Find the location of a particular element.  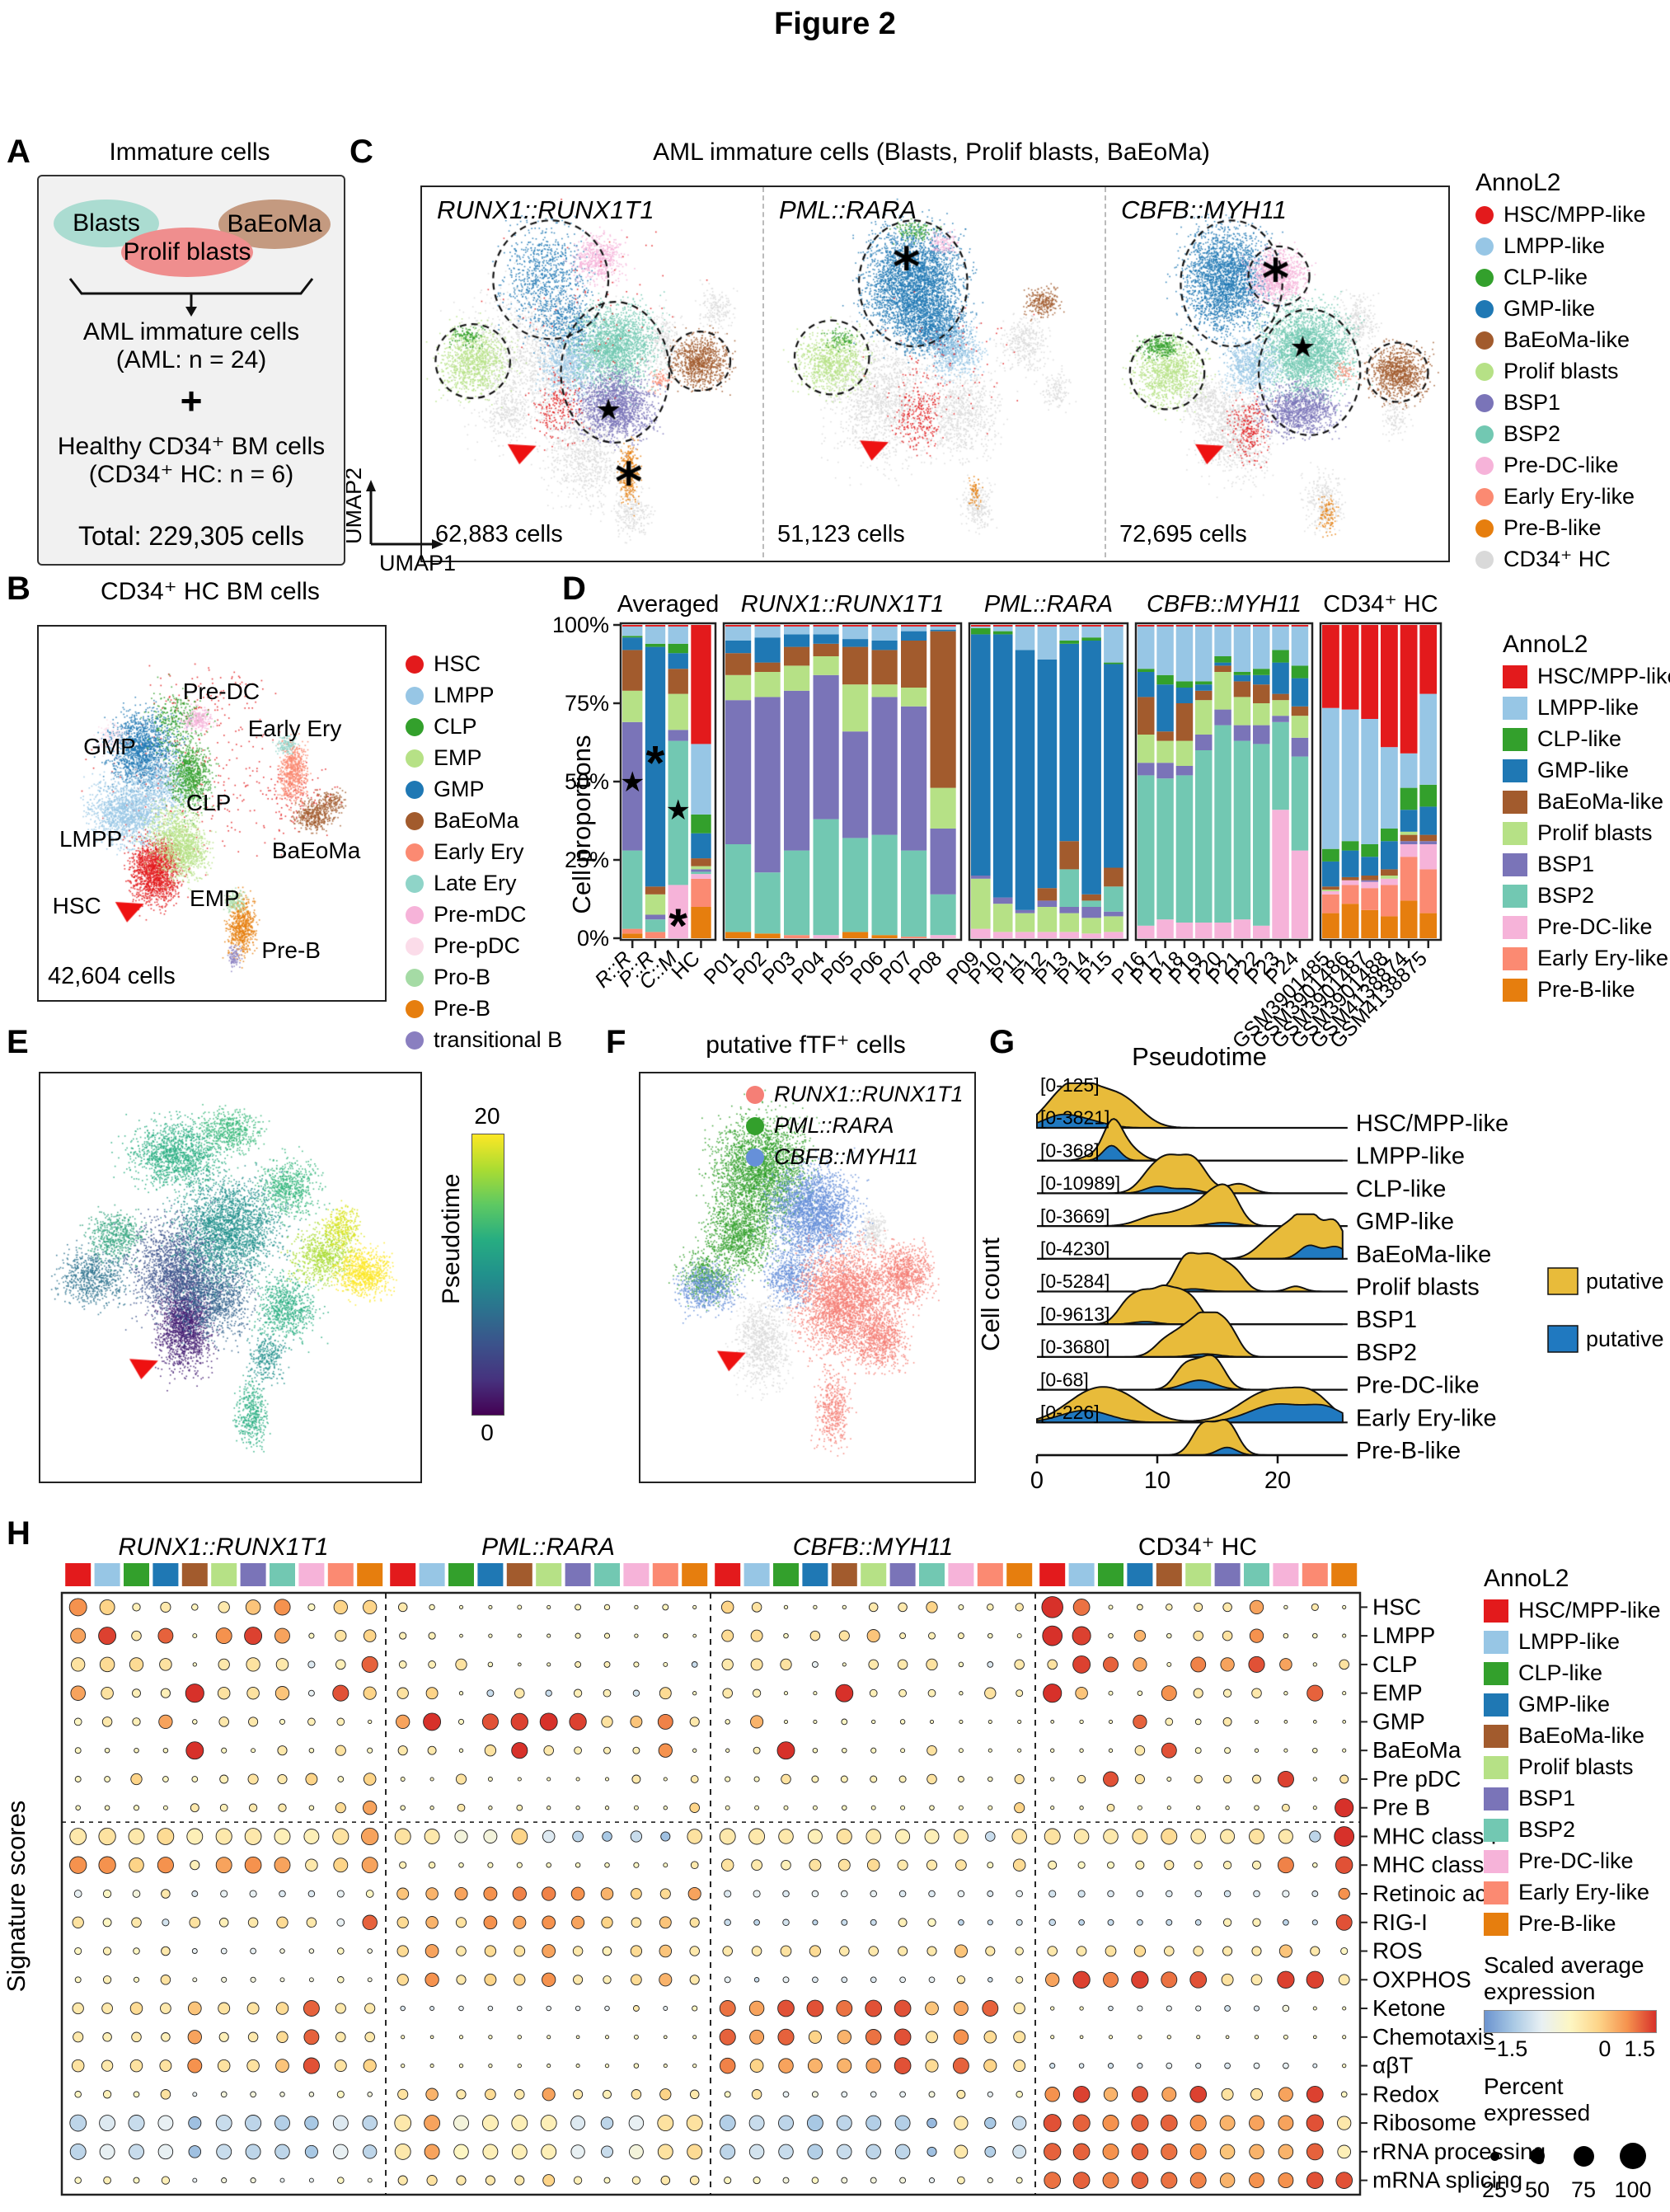

annol2-legend-item: Pre-B-like is located at coordinates (1560, 528).